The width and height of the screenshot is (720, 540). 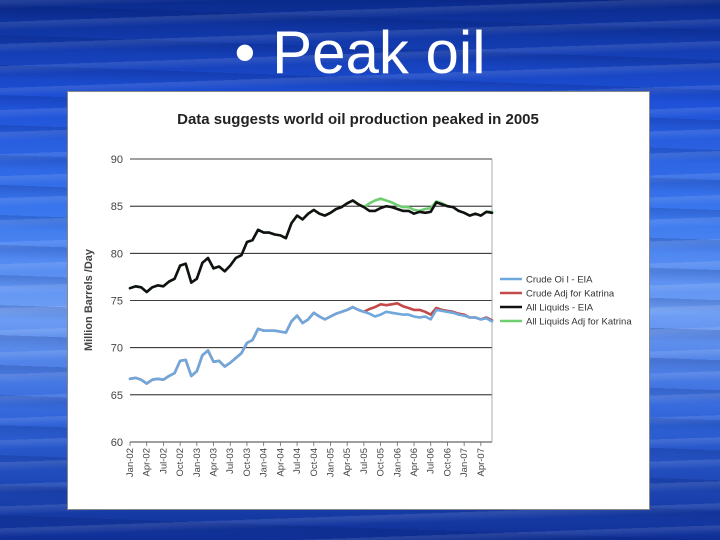 I want to click on x-tick-Apr-06: Apr-06, so click(x=414, y=462).